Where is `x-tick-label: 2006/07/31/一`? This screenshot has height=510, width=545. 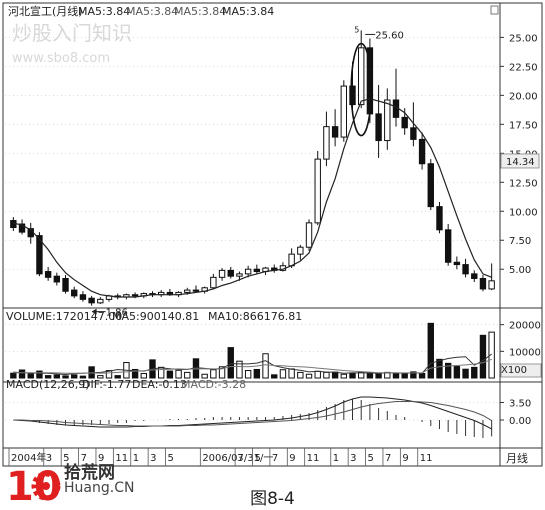 x-tick-label: 2006/07/31/一 is located at coordinates (237, 458).